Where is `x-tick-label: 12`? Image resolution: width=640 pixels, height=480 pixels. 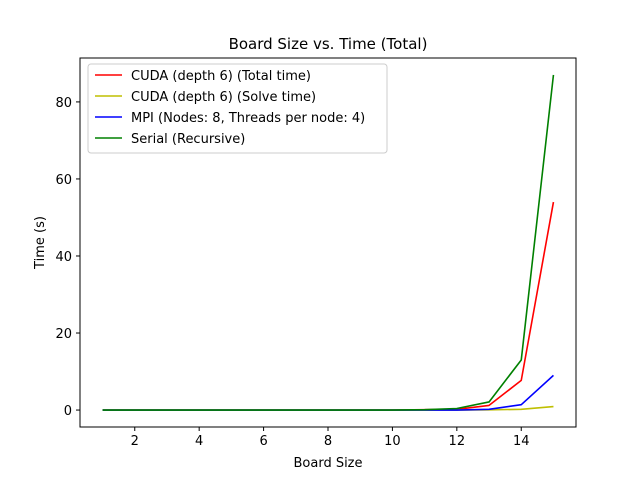
x-tick-label: 12 is located at coordinates (457, 441).